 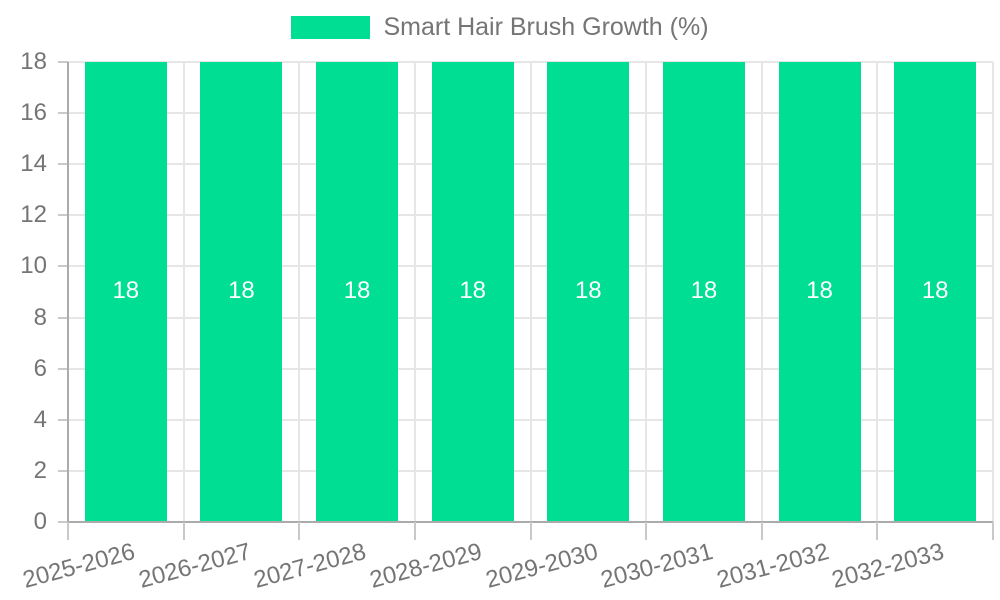 What do you see at coordinates (194, 566) in the screenshot?
I see `x-tick-label: 2026-2027` at bounding box center [194, 566].